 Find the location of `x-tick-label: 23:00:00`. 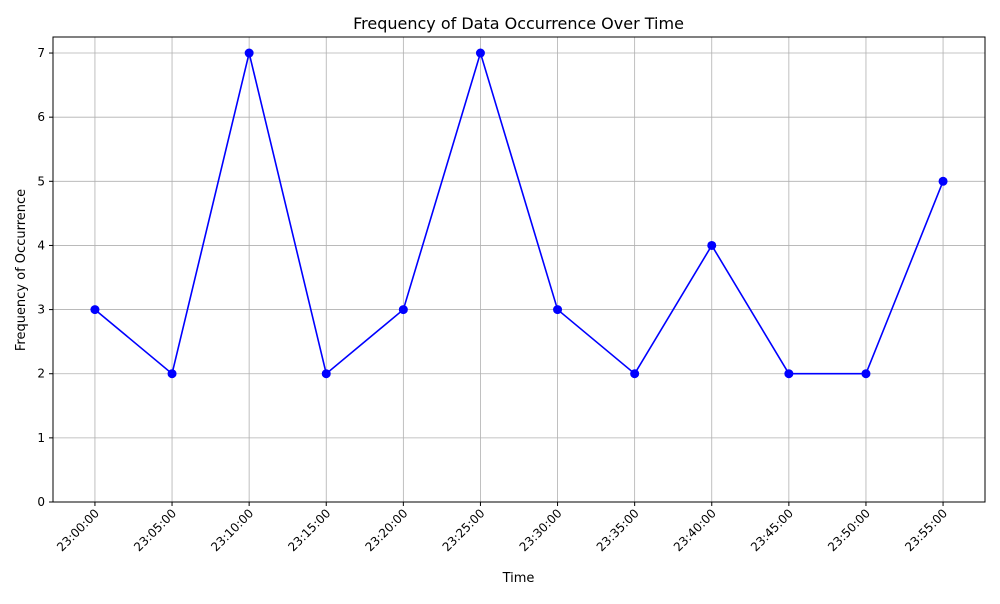

x-tick-label: 23:00:00 is located at coordinates (78, 530).